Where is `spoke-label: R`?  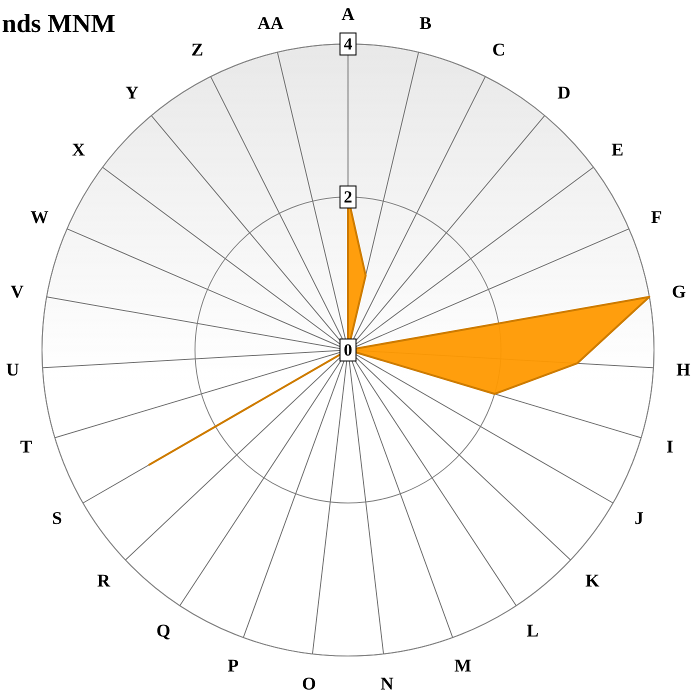
spoke-label: R is located at coordinates (104, 580).